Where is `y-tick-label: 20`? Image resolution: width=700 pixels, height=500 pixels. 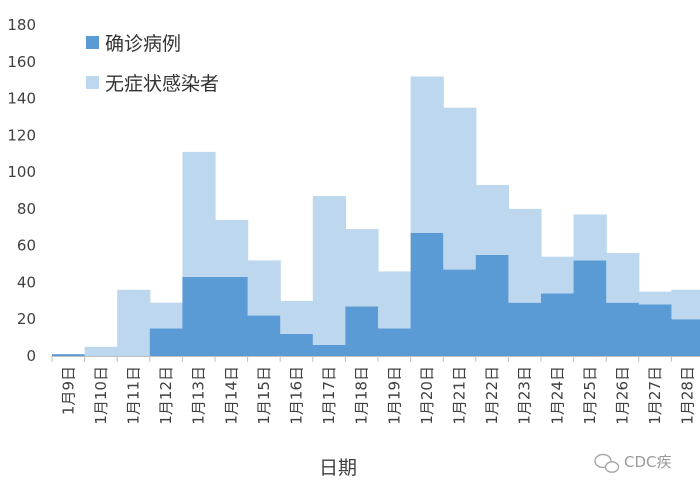
y-tick-label: 20 is located at coordinates (26, 319).